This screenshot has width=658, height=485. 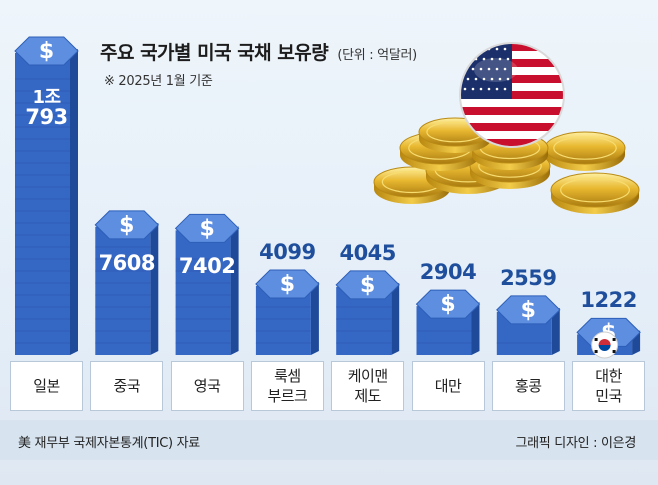 What do you see at coordinates (605, 345) in the screenshot?
I see `korea-flag-icon` at bounding box center [605, 345].